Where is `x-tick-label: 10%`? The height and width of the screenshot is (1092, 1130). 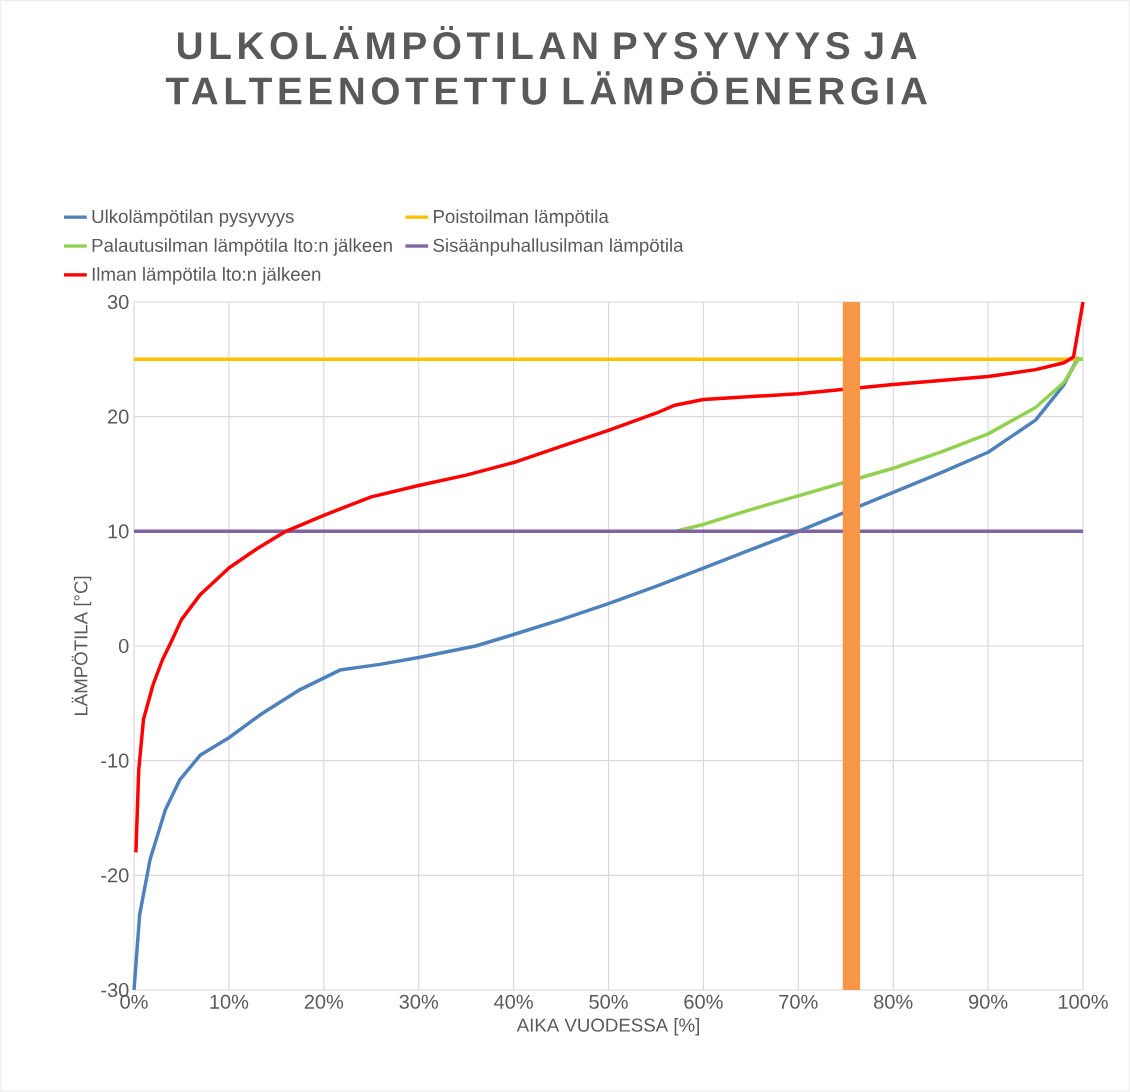
x-tick-label: 10% is located at coordinates (229, 1001).